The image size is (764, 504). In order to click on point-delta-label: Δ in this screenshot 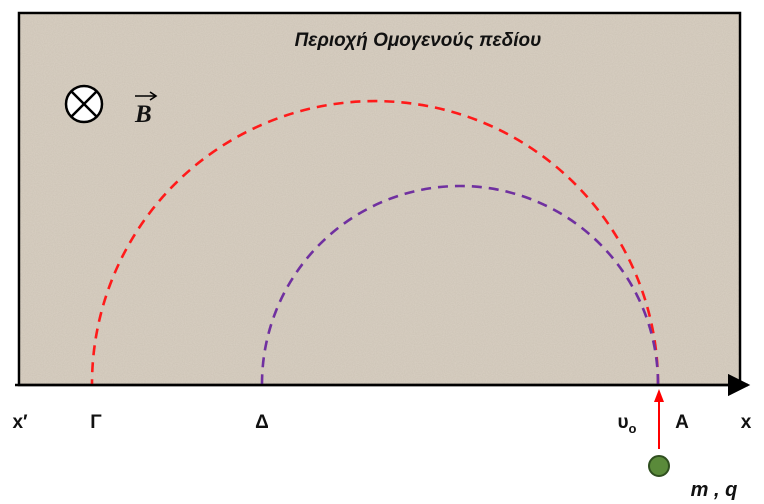, I will do `click(262, 422)`.